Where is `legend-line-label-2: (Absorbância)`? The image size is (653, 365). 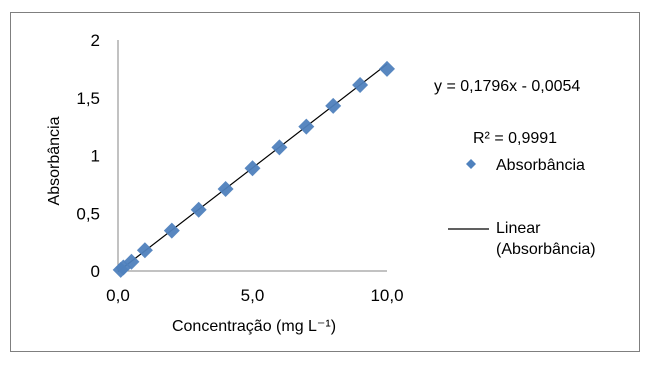
legend-line-label-2: (Absorbância) is located at coordinates (546, 249).